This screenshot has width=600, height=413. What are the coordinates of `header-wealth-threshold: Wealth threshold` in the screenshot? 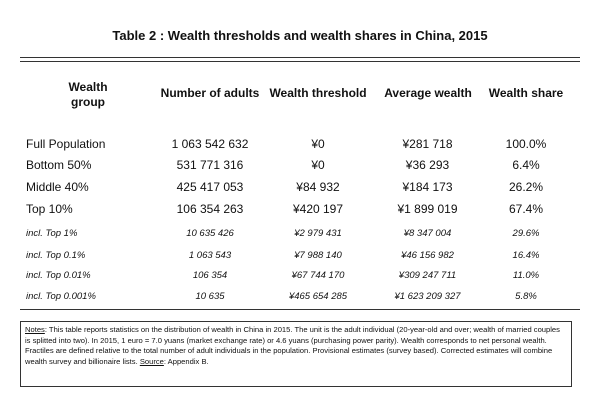 It's located at (318, 93).